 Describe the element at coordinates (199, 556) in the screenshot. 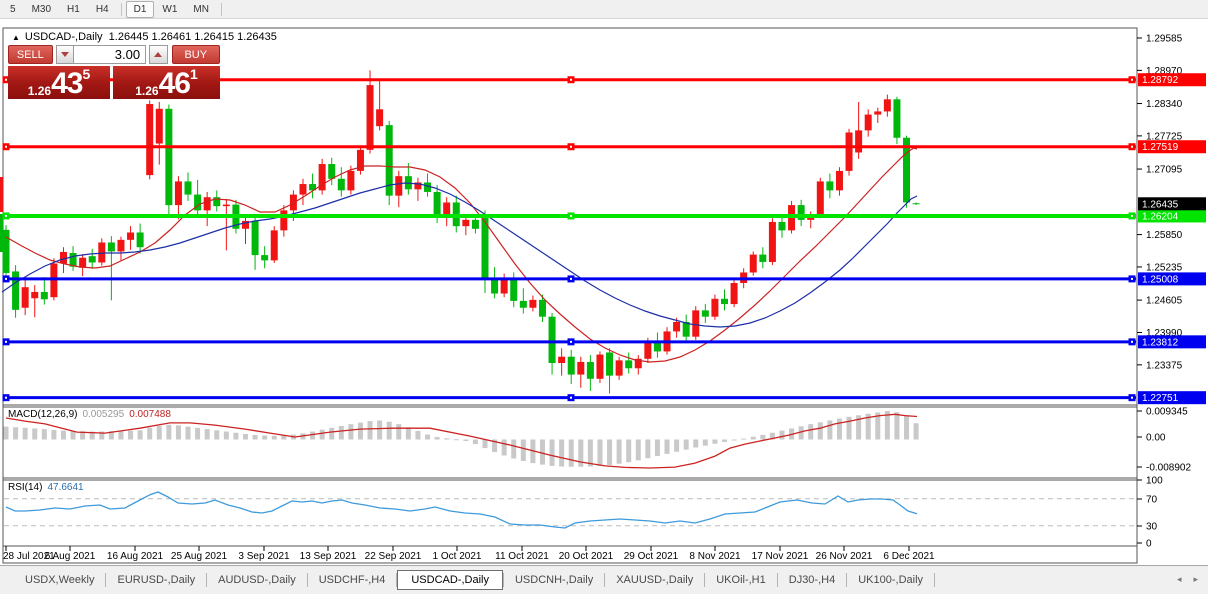

I see `svg-text: 25 Aug 2021` at that location.